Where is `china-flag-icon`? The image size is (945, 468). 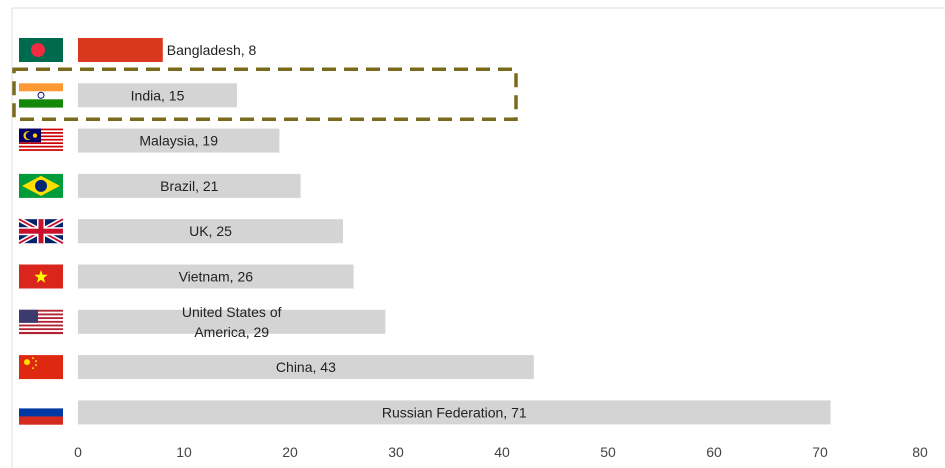 china-flag-icon is located at coordinates (41, 367).